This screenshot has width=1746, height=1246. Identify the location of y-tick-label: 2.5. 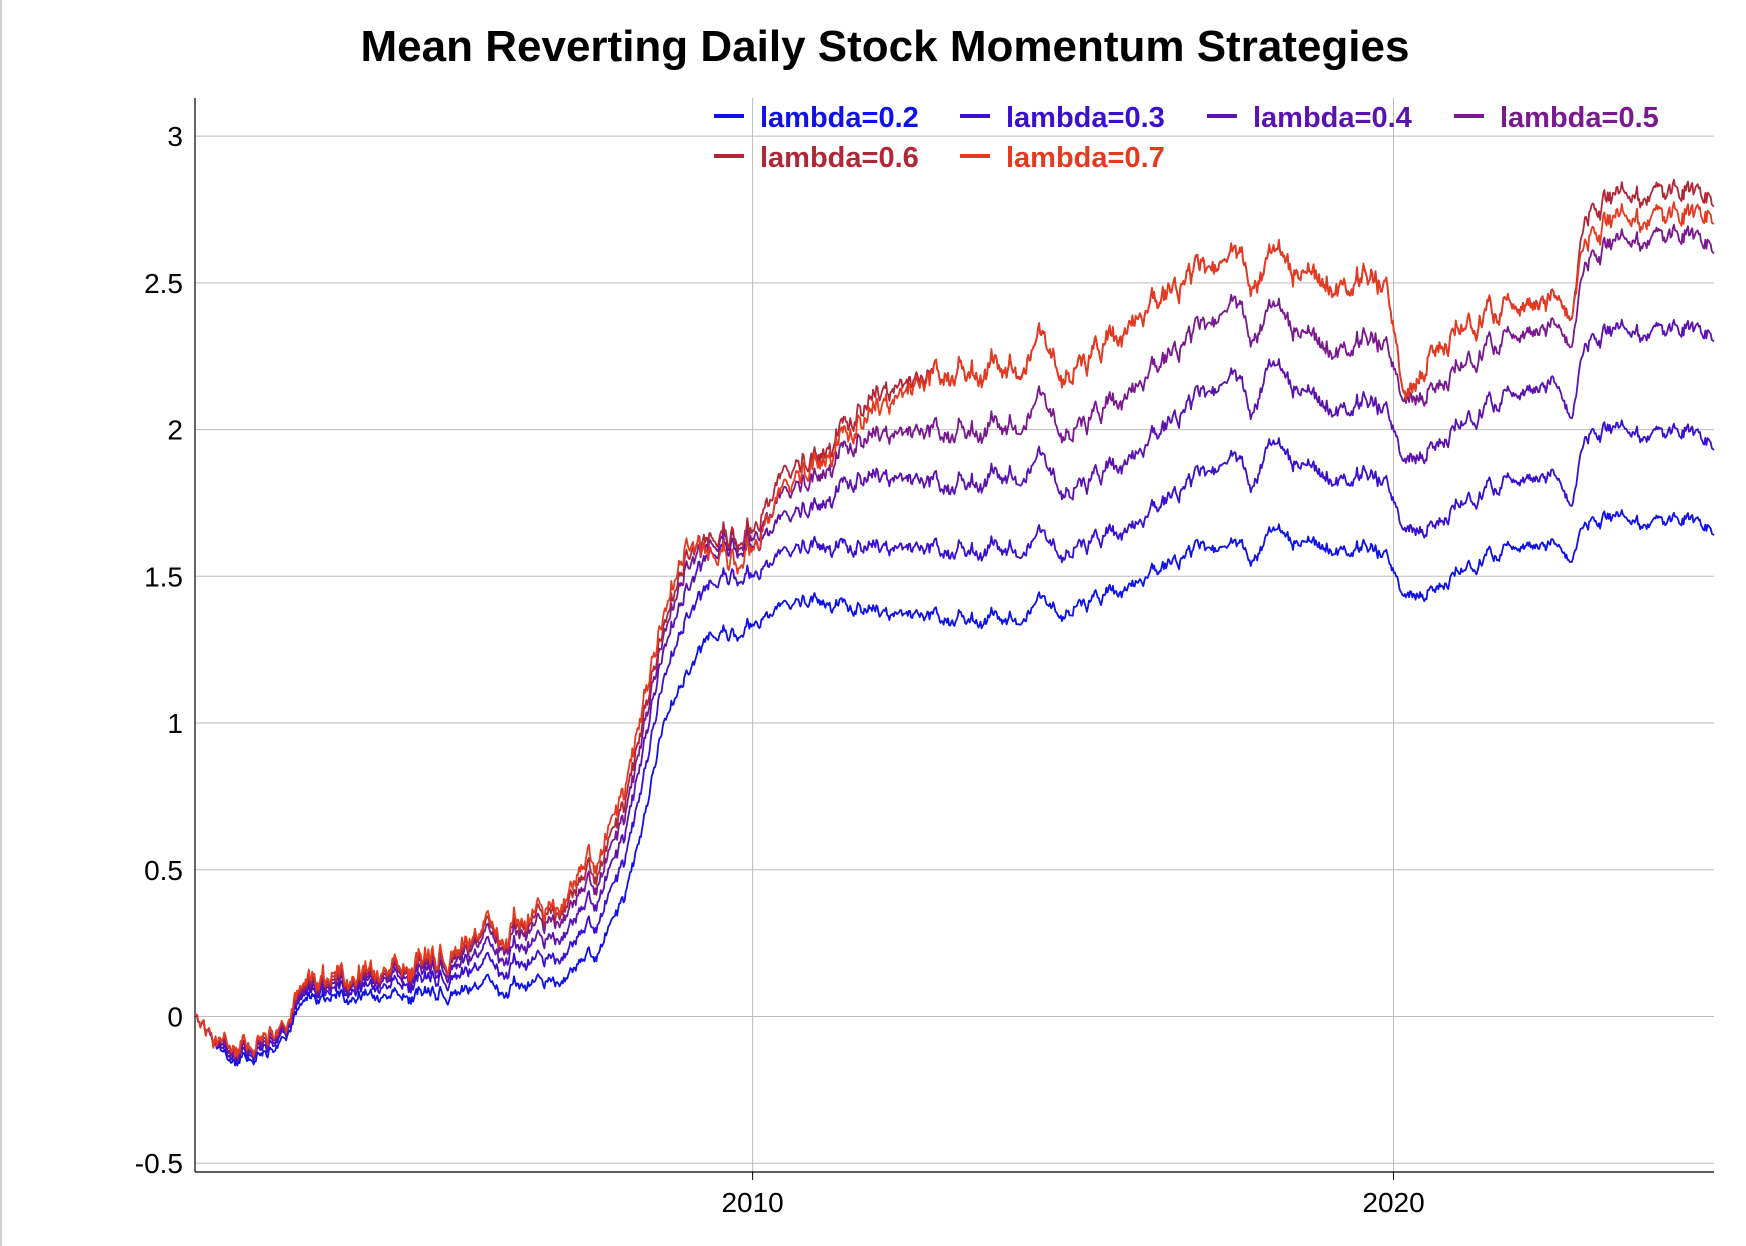
(163, 283).